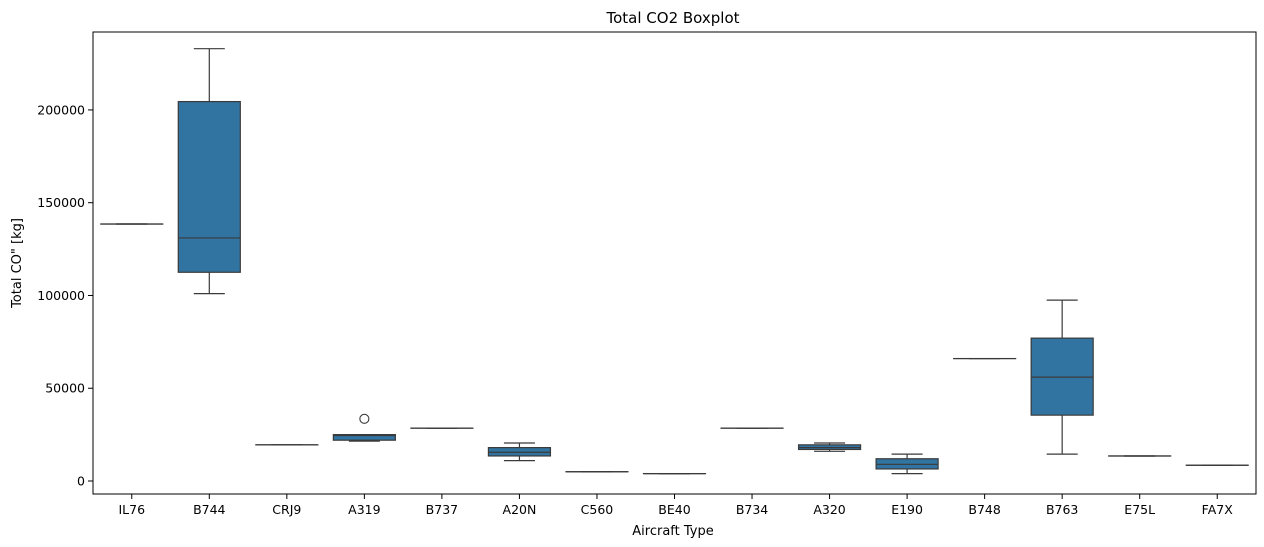  I want to click on x-tick-label: A320, so click(829, 509).